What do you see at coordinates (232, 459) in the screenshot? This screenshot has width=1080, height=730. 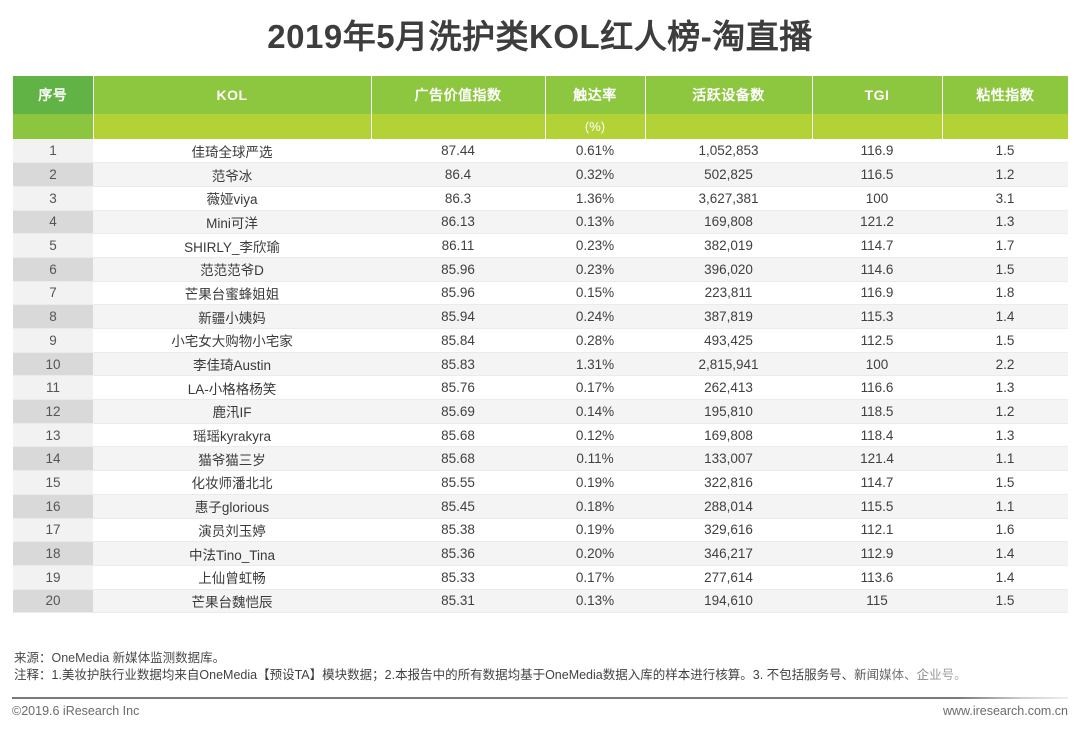 I see `cell-kol: 猫爷猫三岁` at bounding box center [232, 459].